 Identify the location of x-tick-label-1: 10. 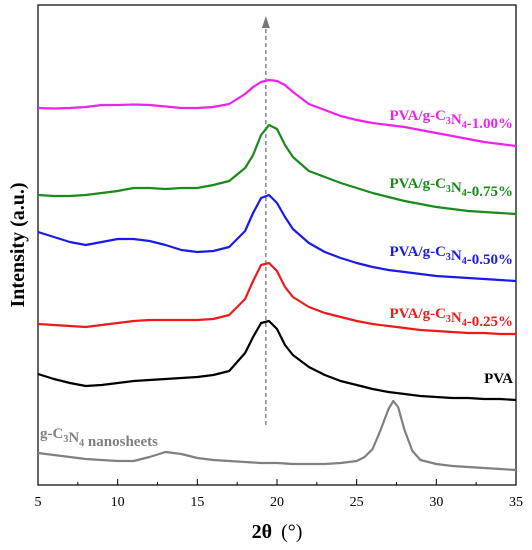
(118, 502).